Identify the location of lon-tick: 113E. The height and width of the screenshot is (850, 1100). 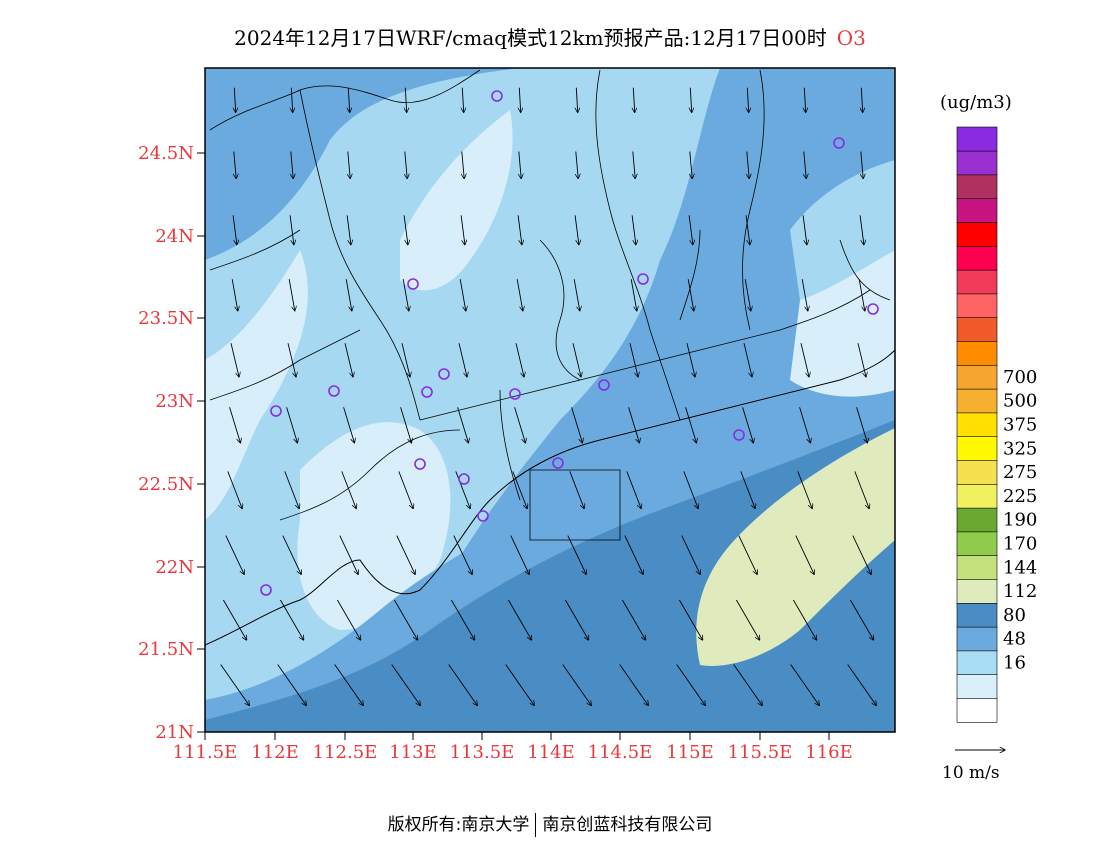
(413, 752).